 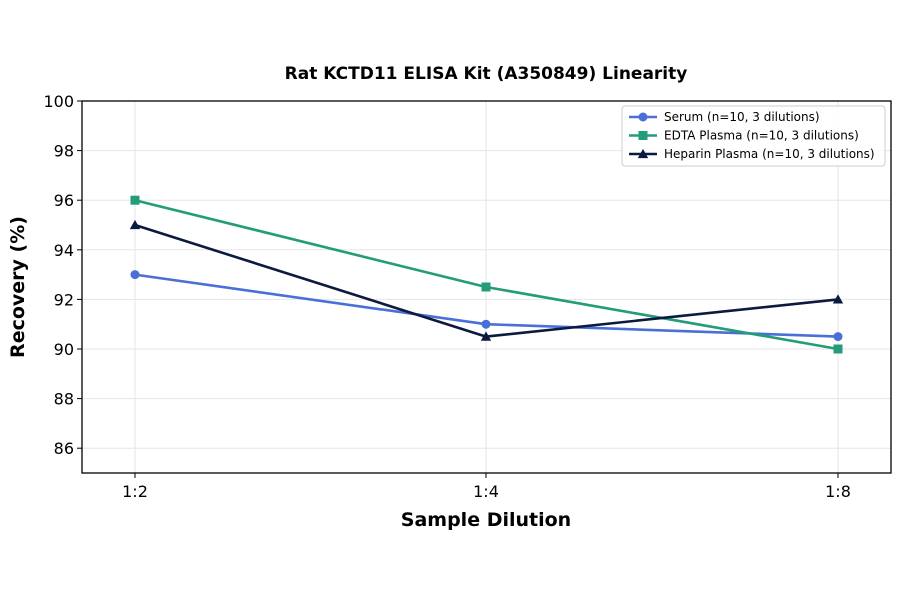 I want to click on y-tick-label: 88, so click(x=64, y=399).